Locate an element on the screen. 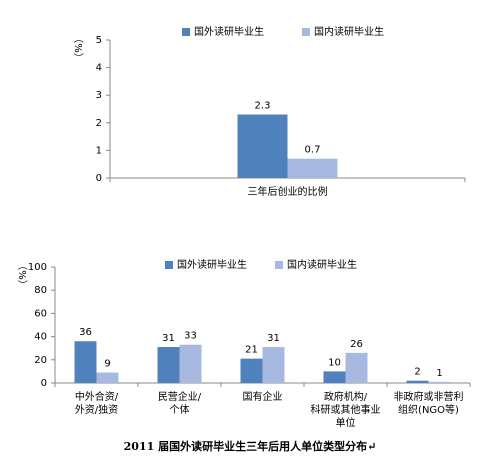 The width and height of the screenshot is (499, 461). x-tick-label: 单位 is located at coordinates (346, 422).